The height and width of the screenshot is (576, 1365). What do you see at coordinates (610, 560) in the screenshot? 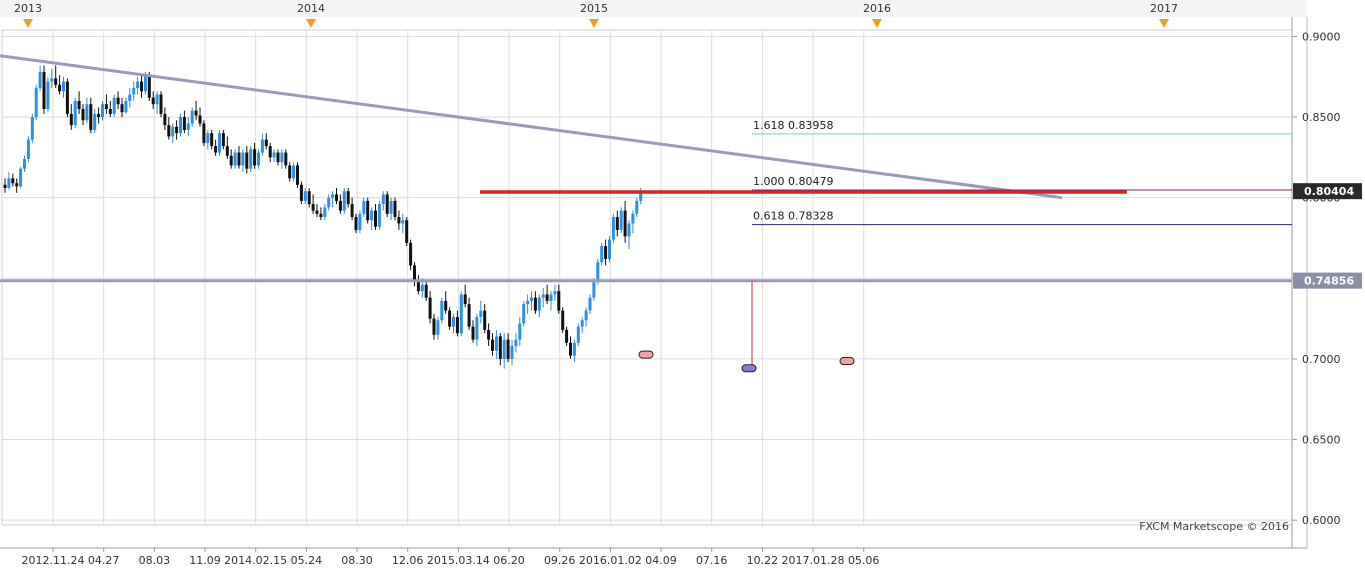
I see `x-tick-label: 2016.01.02` at bounding box center [610, 560].